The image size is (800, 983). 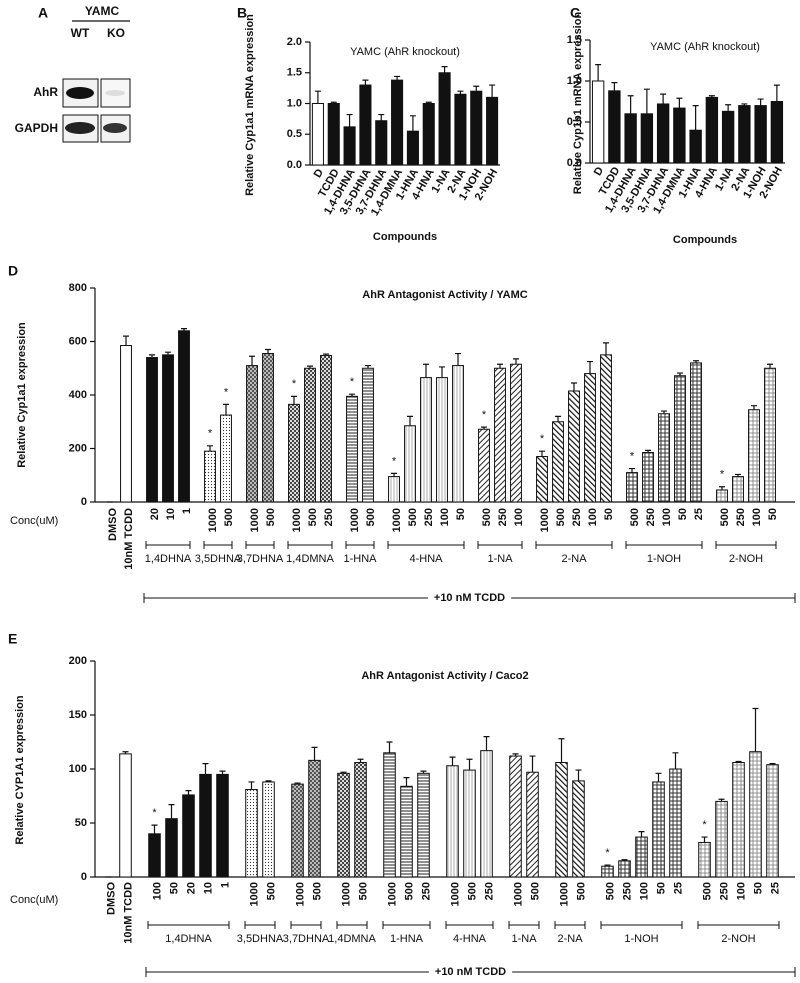 What do you see at coordinates (574, 122) in the screenshot?
I see `y-tick-label: 0.5` at bounding box center [574, 122].